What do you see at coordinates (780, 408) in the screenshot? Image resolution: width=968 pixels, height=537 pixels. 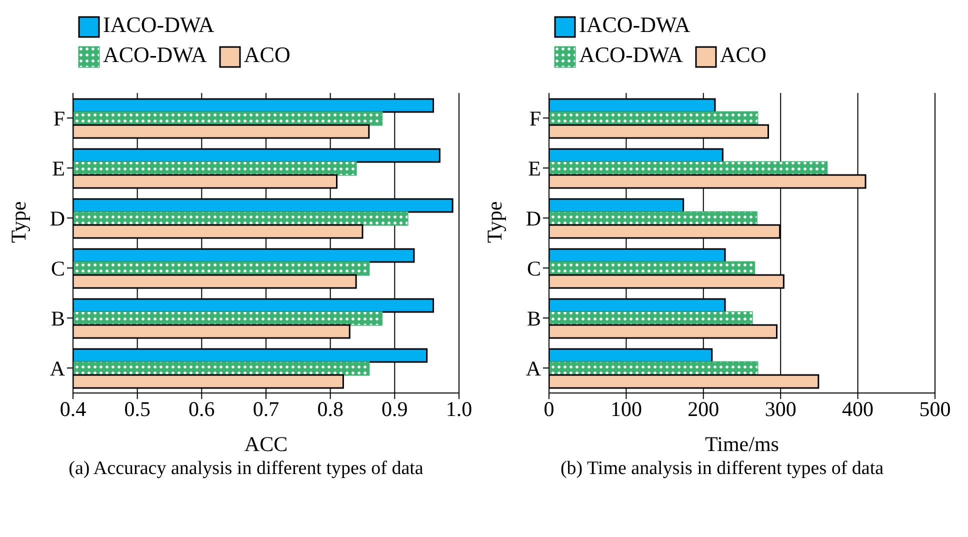 I see `x-tick-label: 300` at bounding box center [780, 408].